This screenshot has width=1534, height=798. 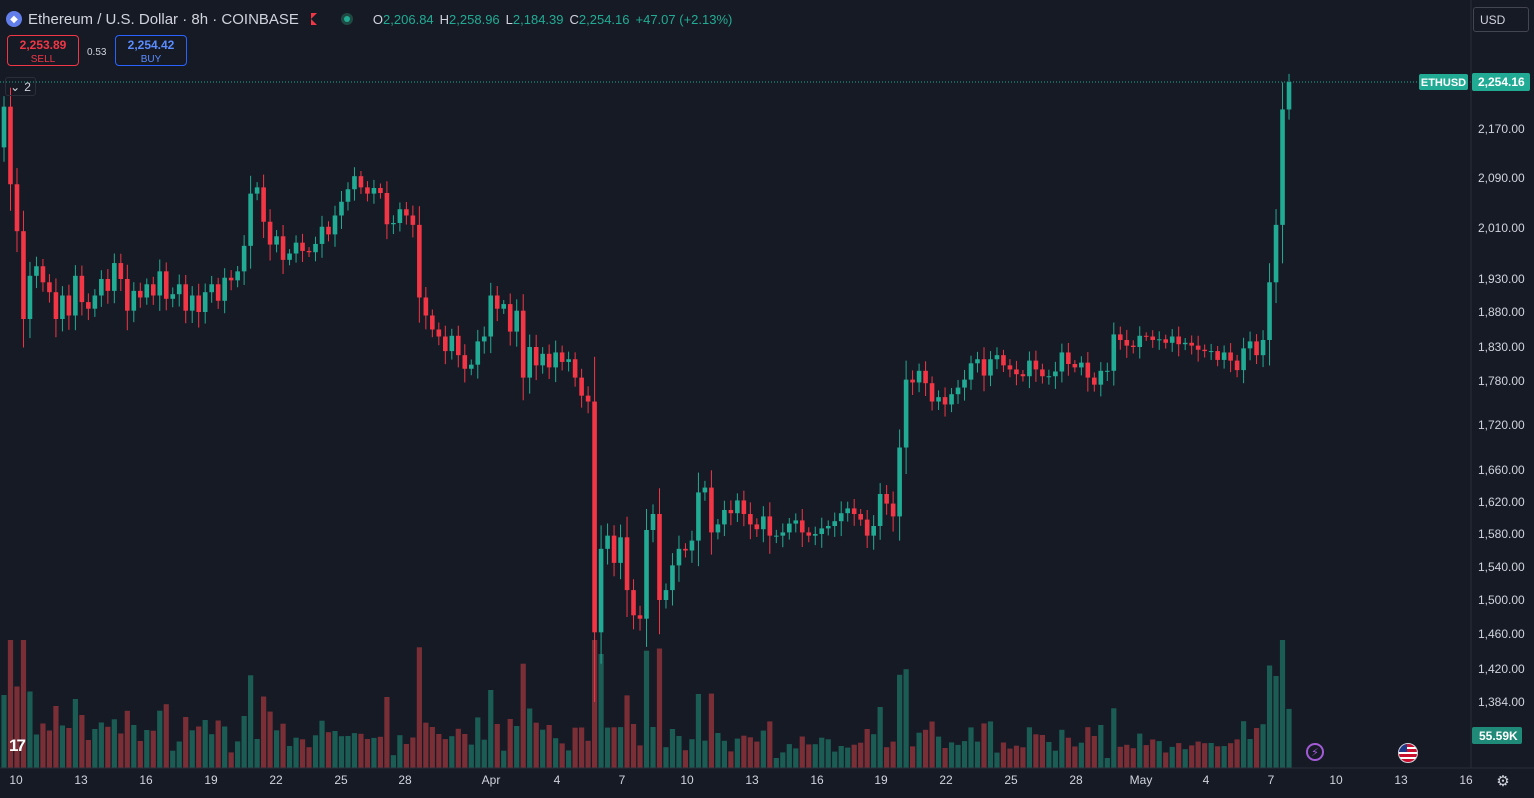 I want to click on sell-button: 2,253.89 SELL, so click(x=43, y=50).